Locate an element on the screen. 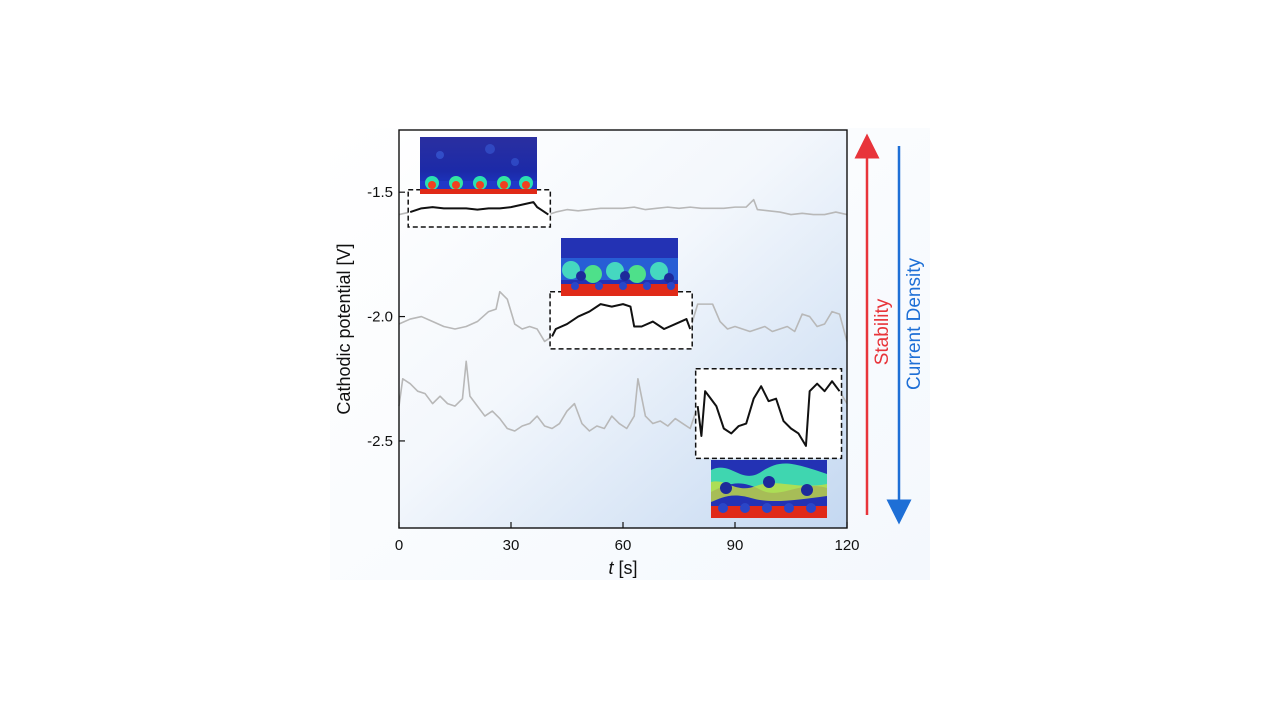 The width and height of the screenshot is (1280, 720). x-axis-label: t [s] is located at coordinates (622, 568).